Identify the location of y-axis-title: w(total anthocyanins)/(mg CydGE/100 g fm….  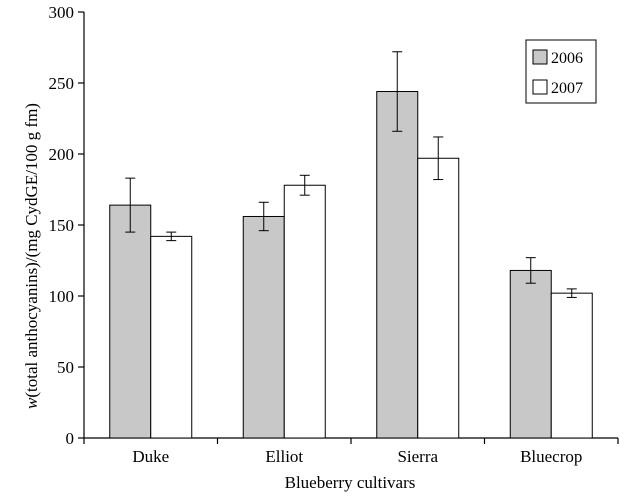
(31, 256).